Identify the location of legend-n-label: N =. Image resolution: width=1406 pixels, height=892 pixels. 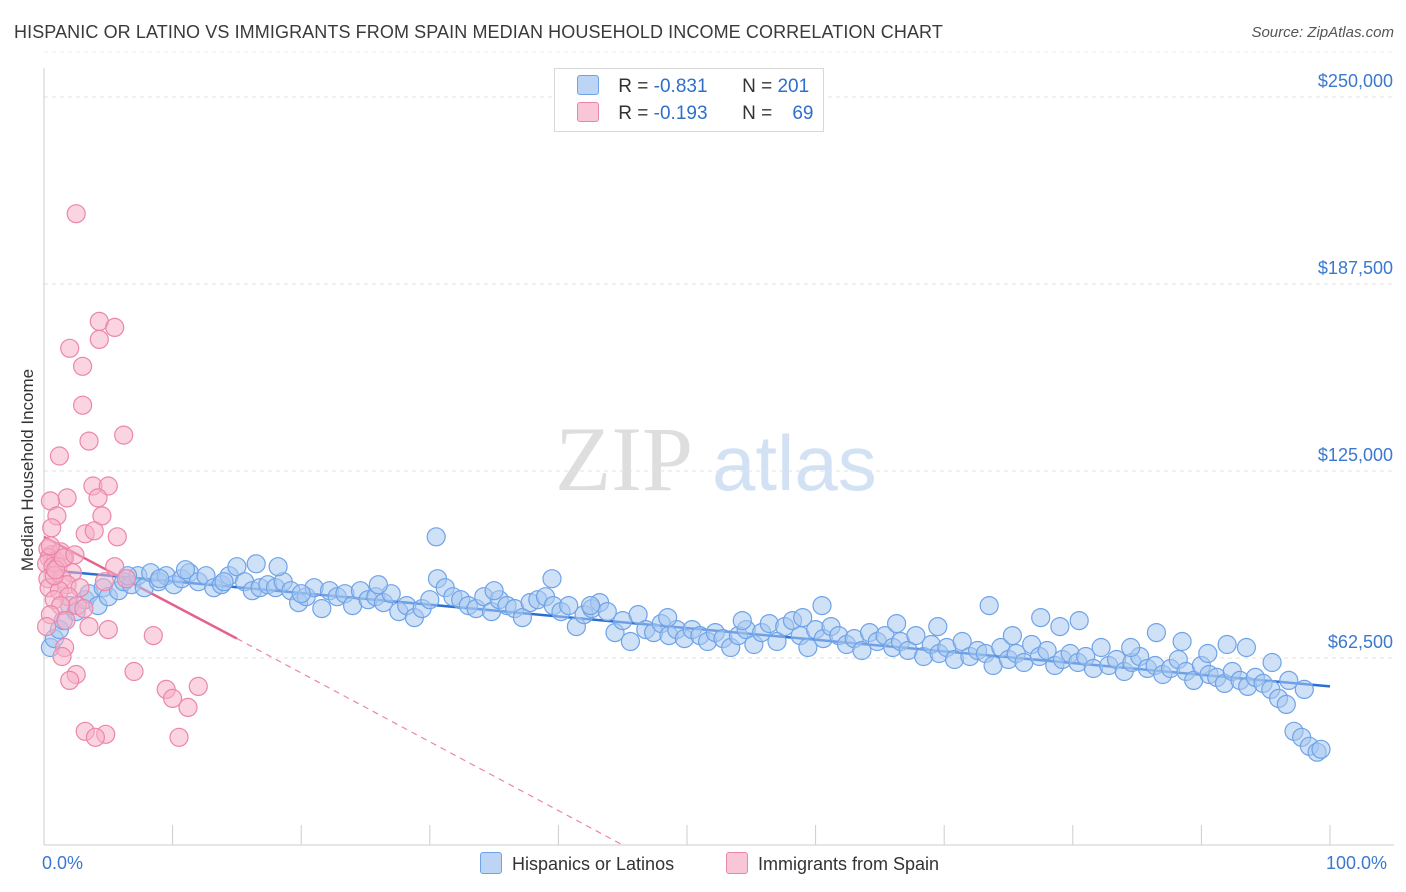
(760, 113).